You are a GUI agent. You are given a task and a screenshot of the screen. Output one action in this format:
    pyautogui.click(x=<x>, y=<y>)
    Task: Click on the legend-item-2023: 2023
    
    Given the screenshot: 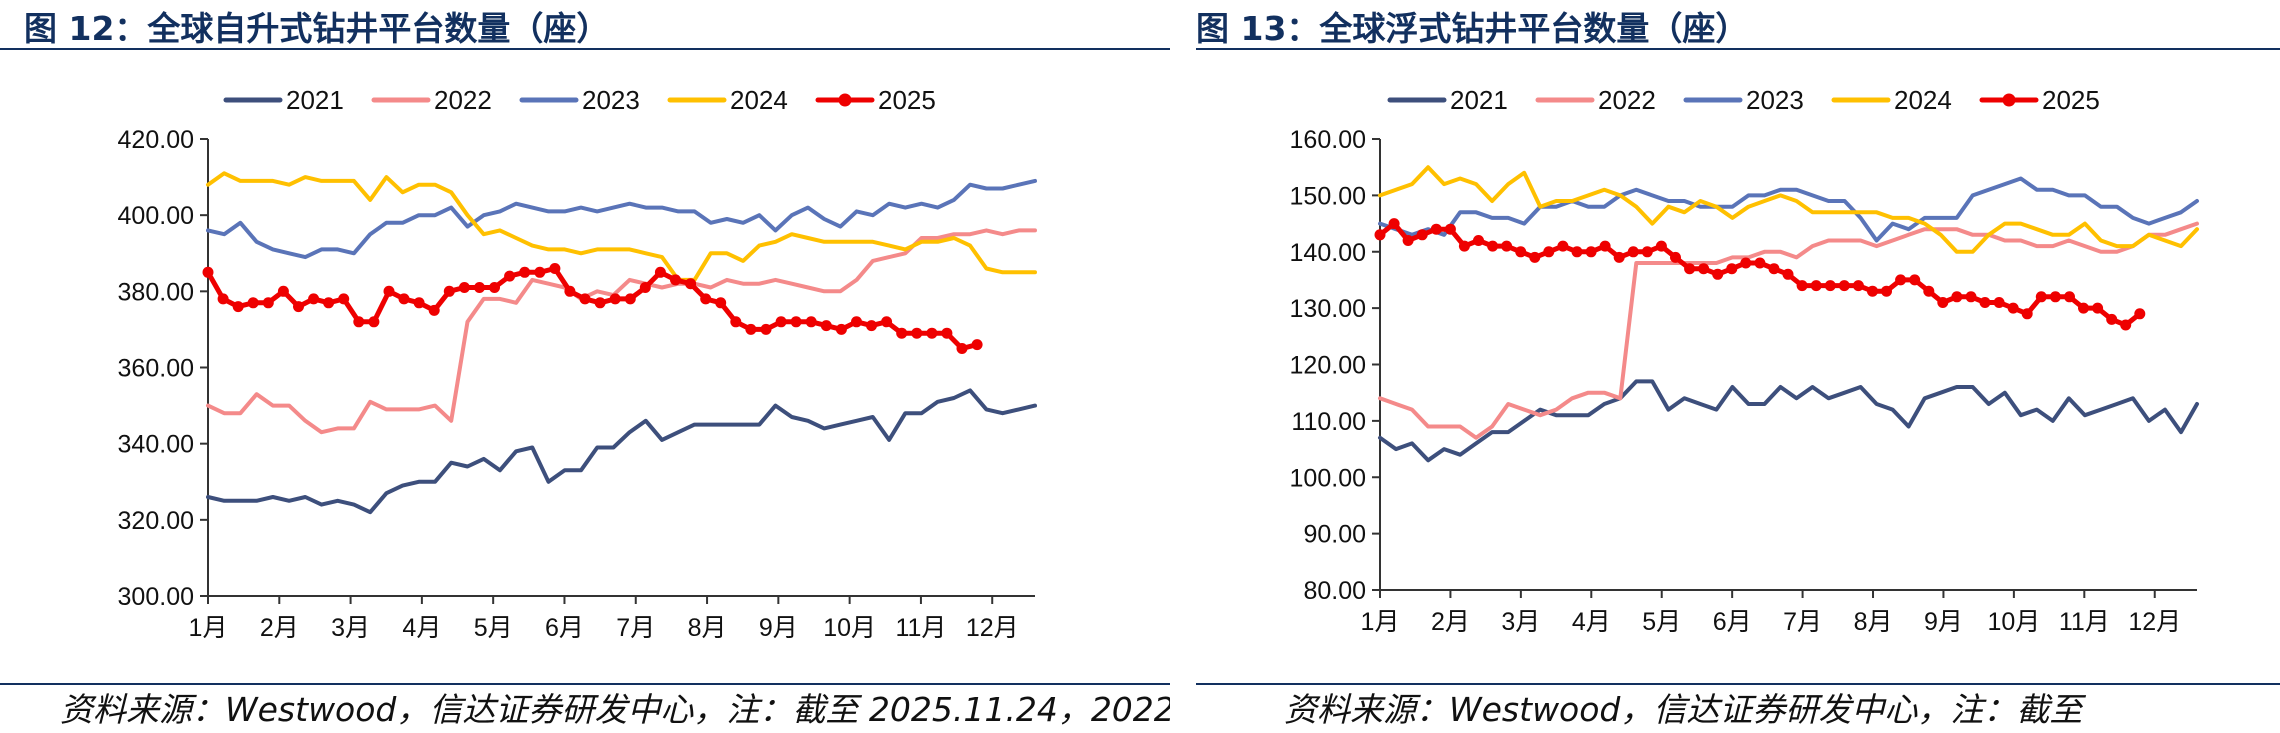 What is the action you would take?
    pyautogui.click(x=579, y=100)
    